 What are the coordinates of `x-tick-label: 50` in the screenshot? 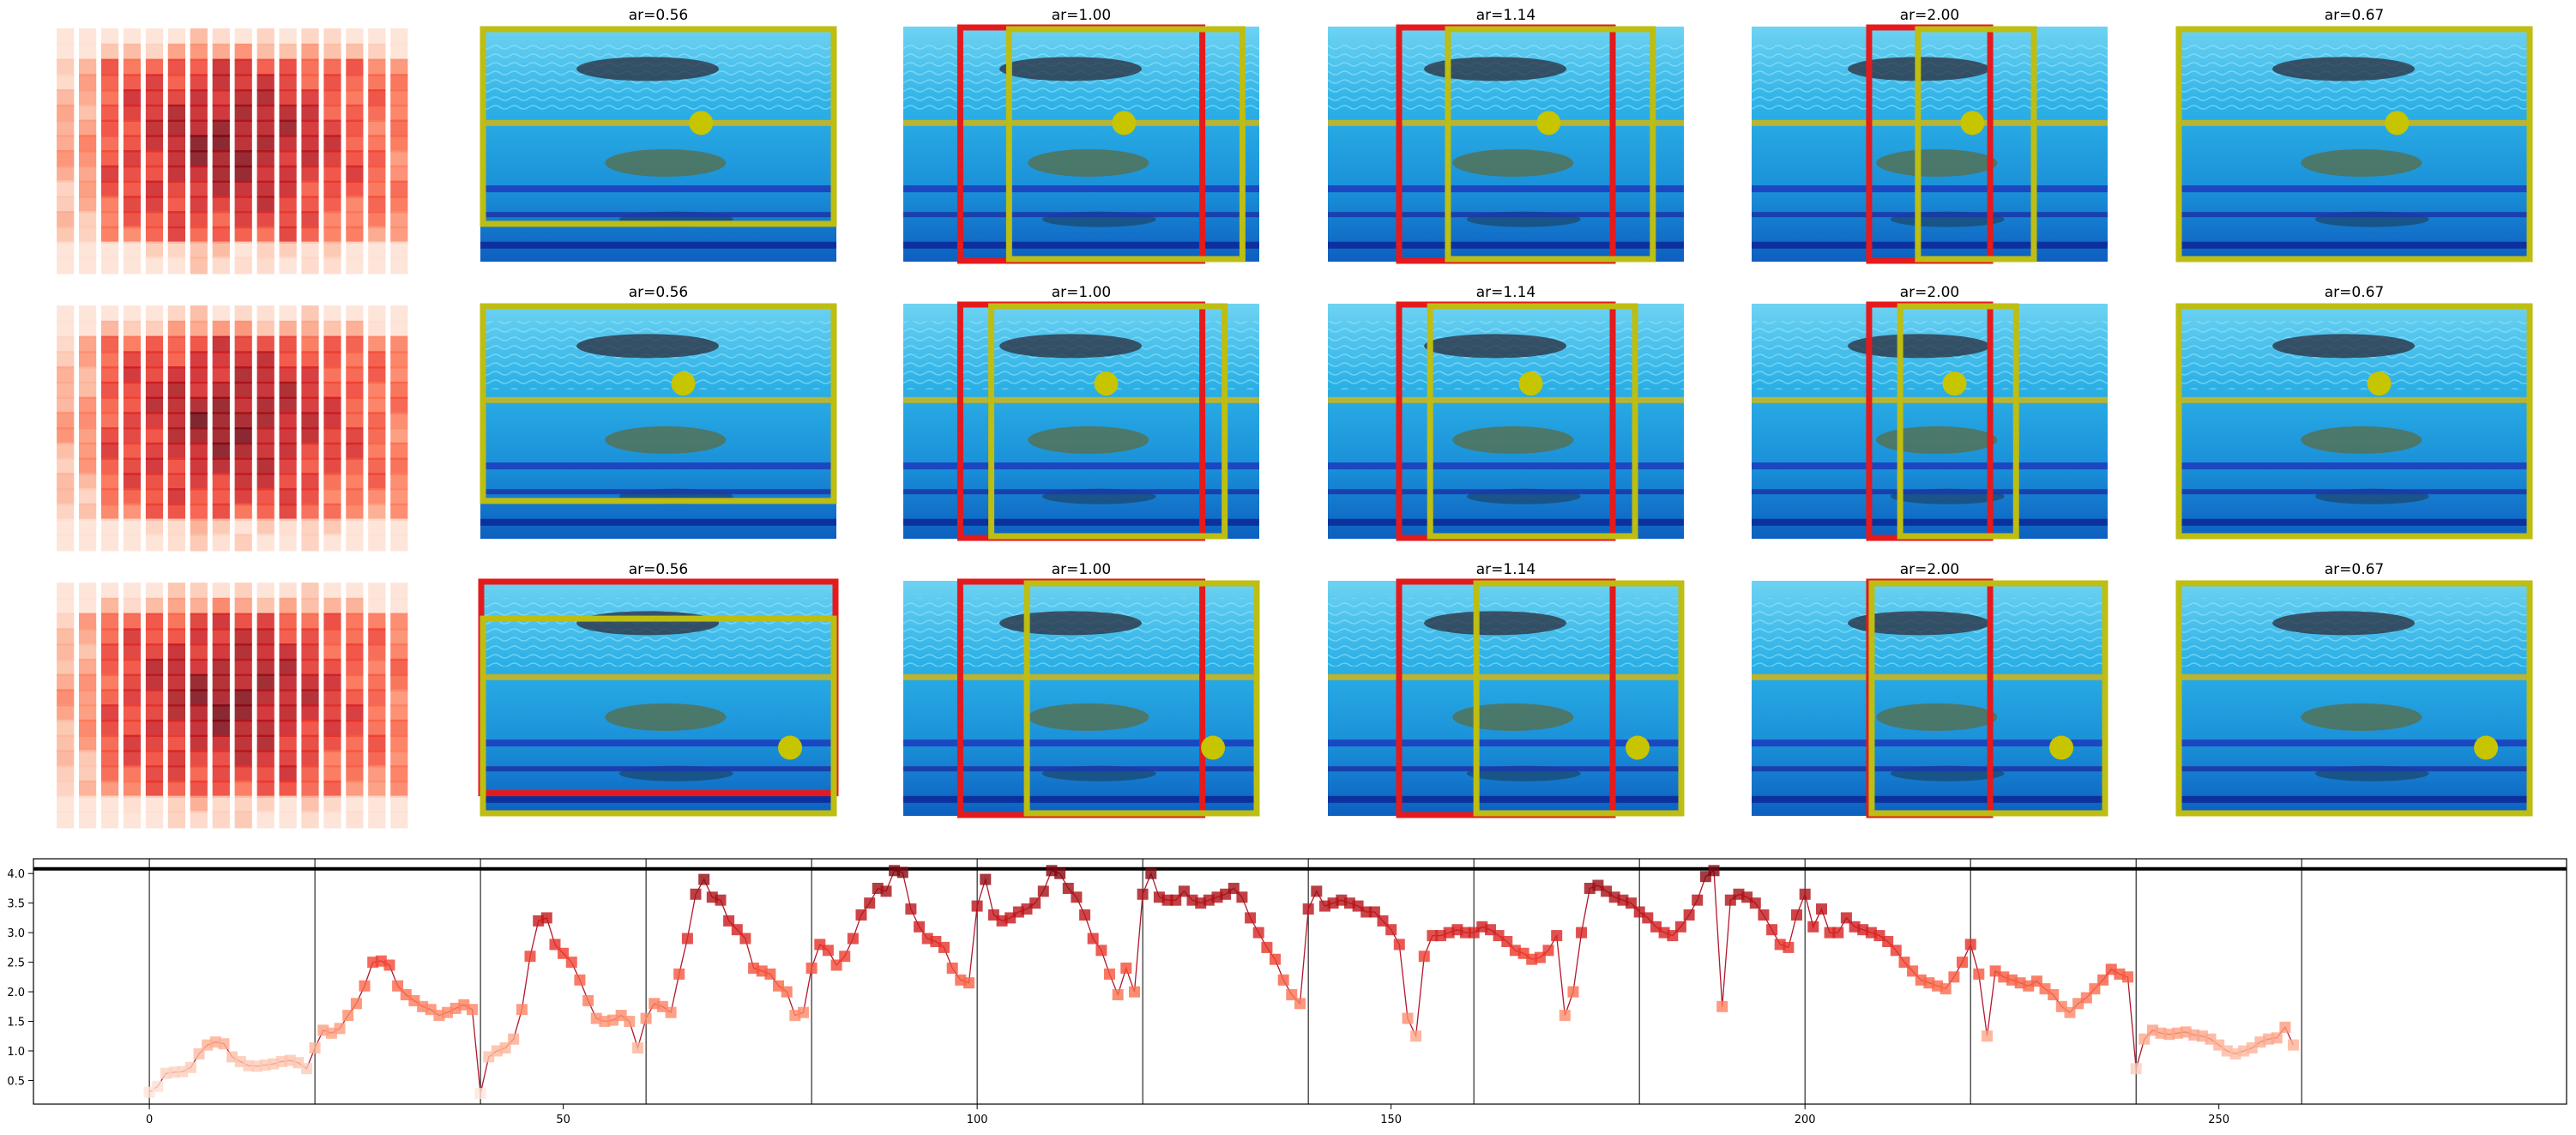 It's located at (563, 1120).